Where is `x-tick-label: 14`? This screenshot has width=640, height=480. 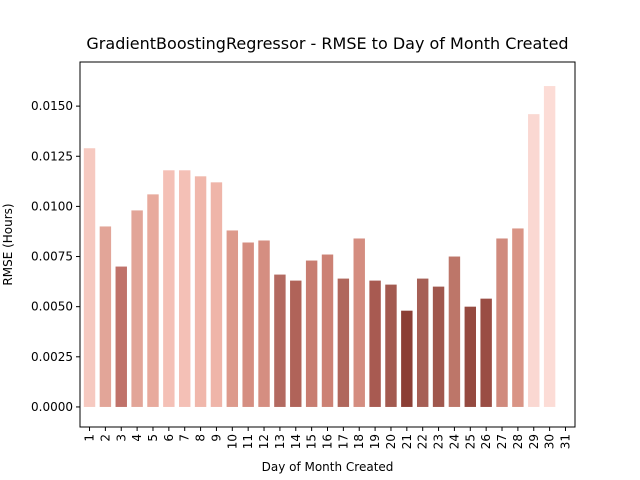
x-tick-label: 14 is located at coordinates (296, 441).